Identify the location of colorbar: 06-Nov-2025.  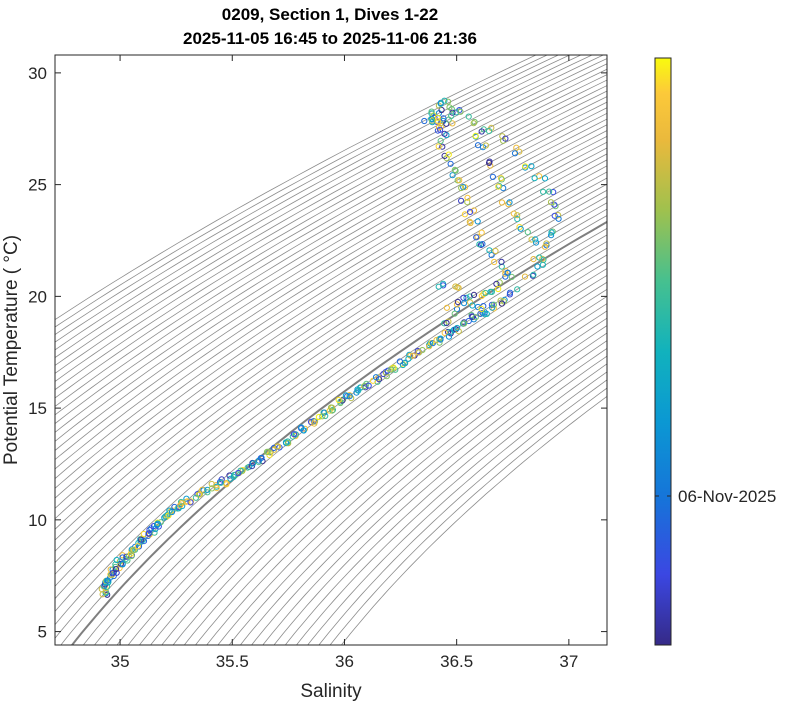
(715, 351).